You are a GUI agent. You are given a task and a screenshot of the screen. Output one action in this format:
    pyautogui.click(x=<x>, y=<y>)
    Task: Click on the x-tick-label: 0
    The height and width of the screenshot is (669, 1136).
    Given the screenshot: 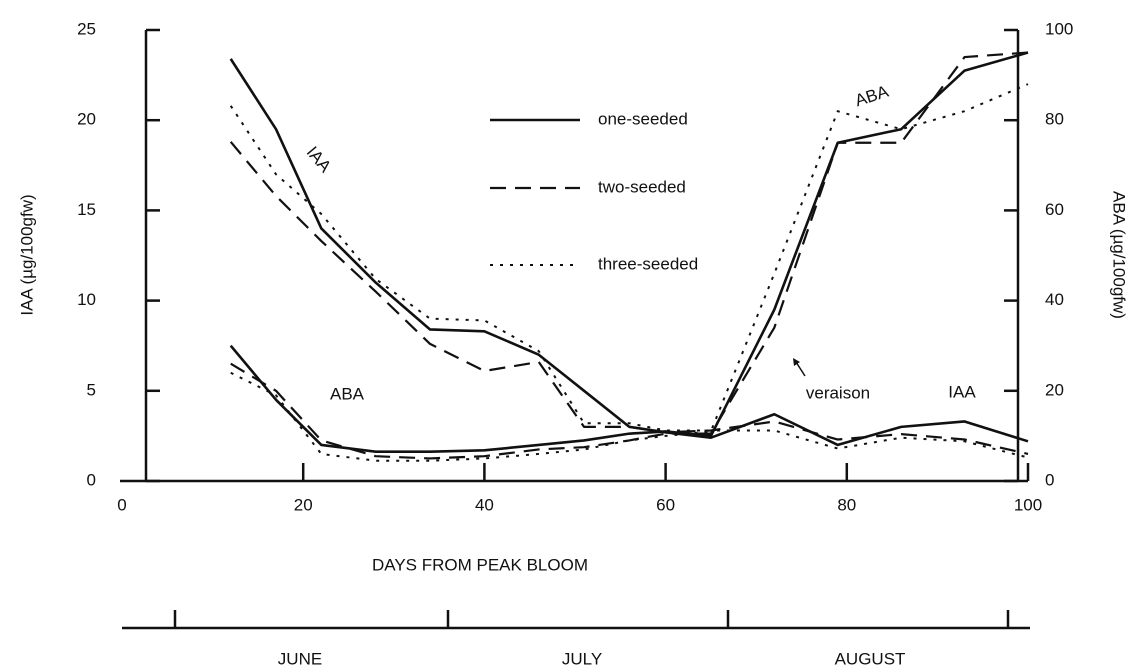 What is the action you would take?
    pyautogui.click(x=121, y=504)
    